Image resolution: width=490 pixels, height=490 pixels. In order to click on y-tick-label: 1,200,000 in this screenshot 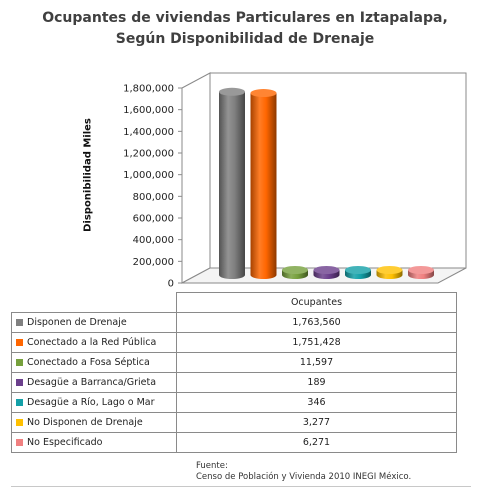, I will do `click(148, 154)`.